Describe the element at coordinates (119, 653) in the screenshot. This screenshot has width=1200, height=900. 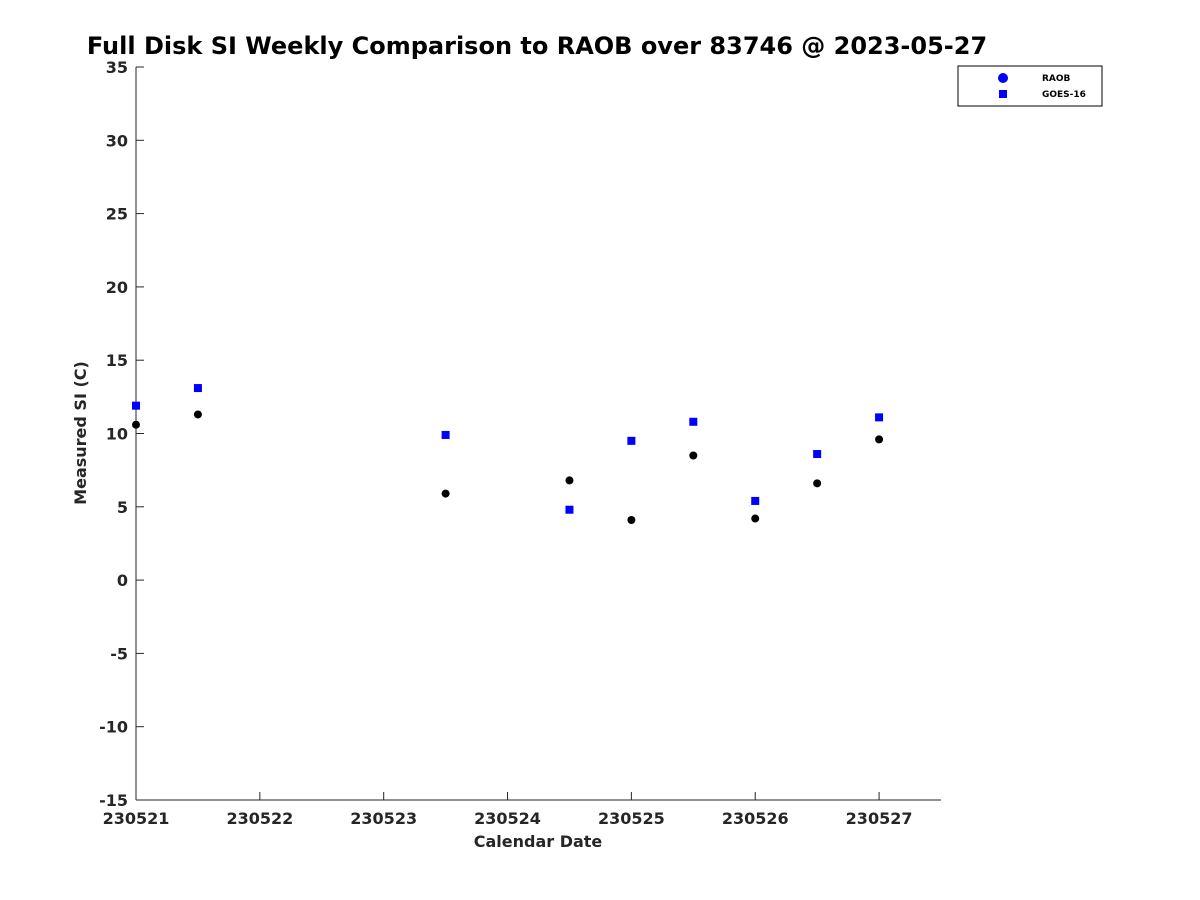
I see `y-tick-label: -5` at that location.